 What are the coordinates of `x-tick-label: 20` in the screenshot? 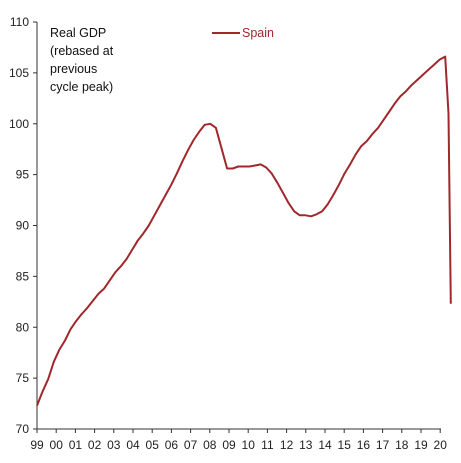 It's located at (441, 445).